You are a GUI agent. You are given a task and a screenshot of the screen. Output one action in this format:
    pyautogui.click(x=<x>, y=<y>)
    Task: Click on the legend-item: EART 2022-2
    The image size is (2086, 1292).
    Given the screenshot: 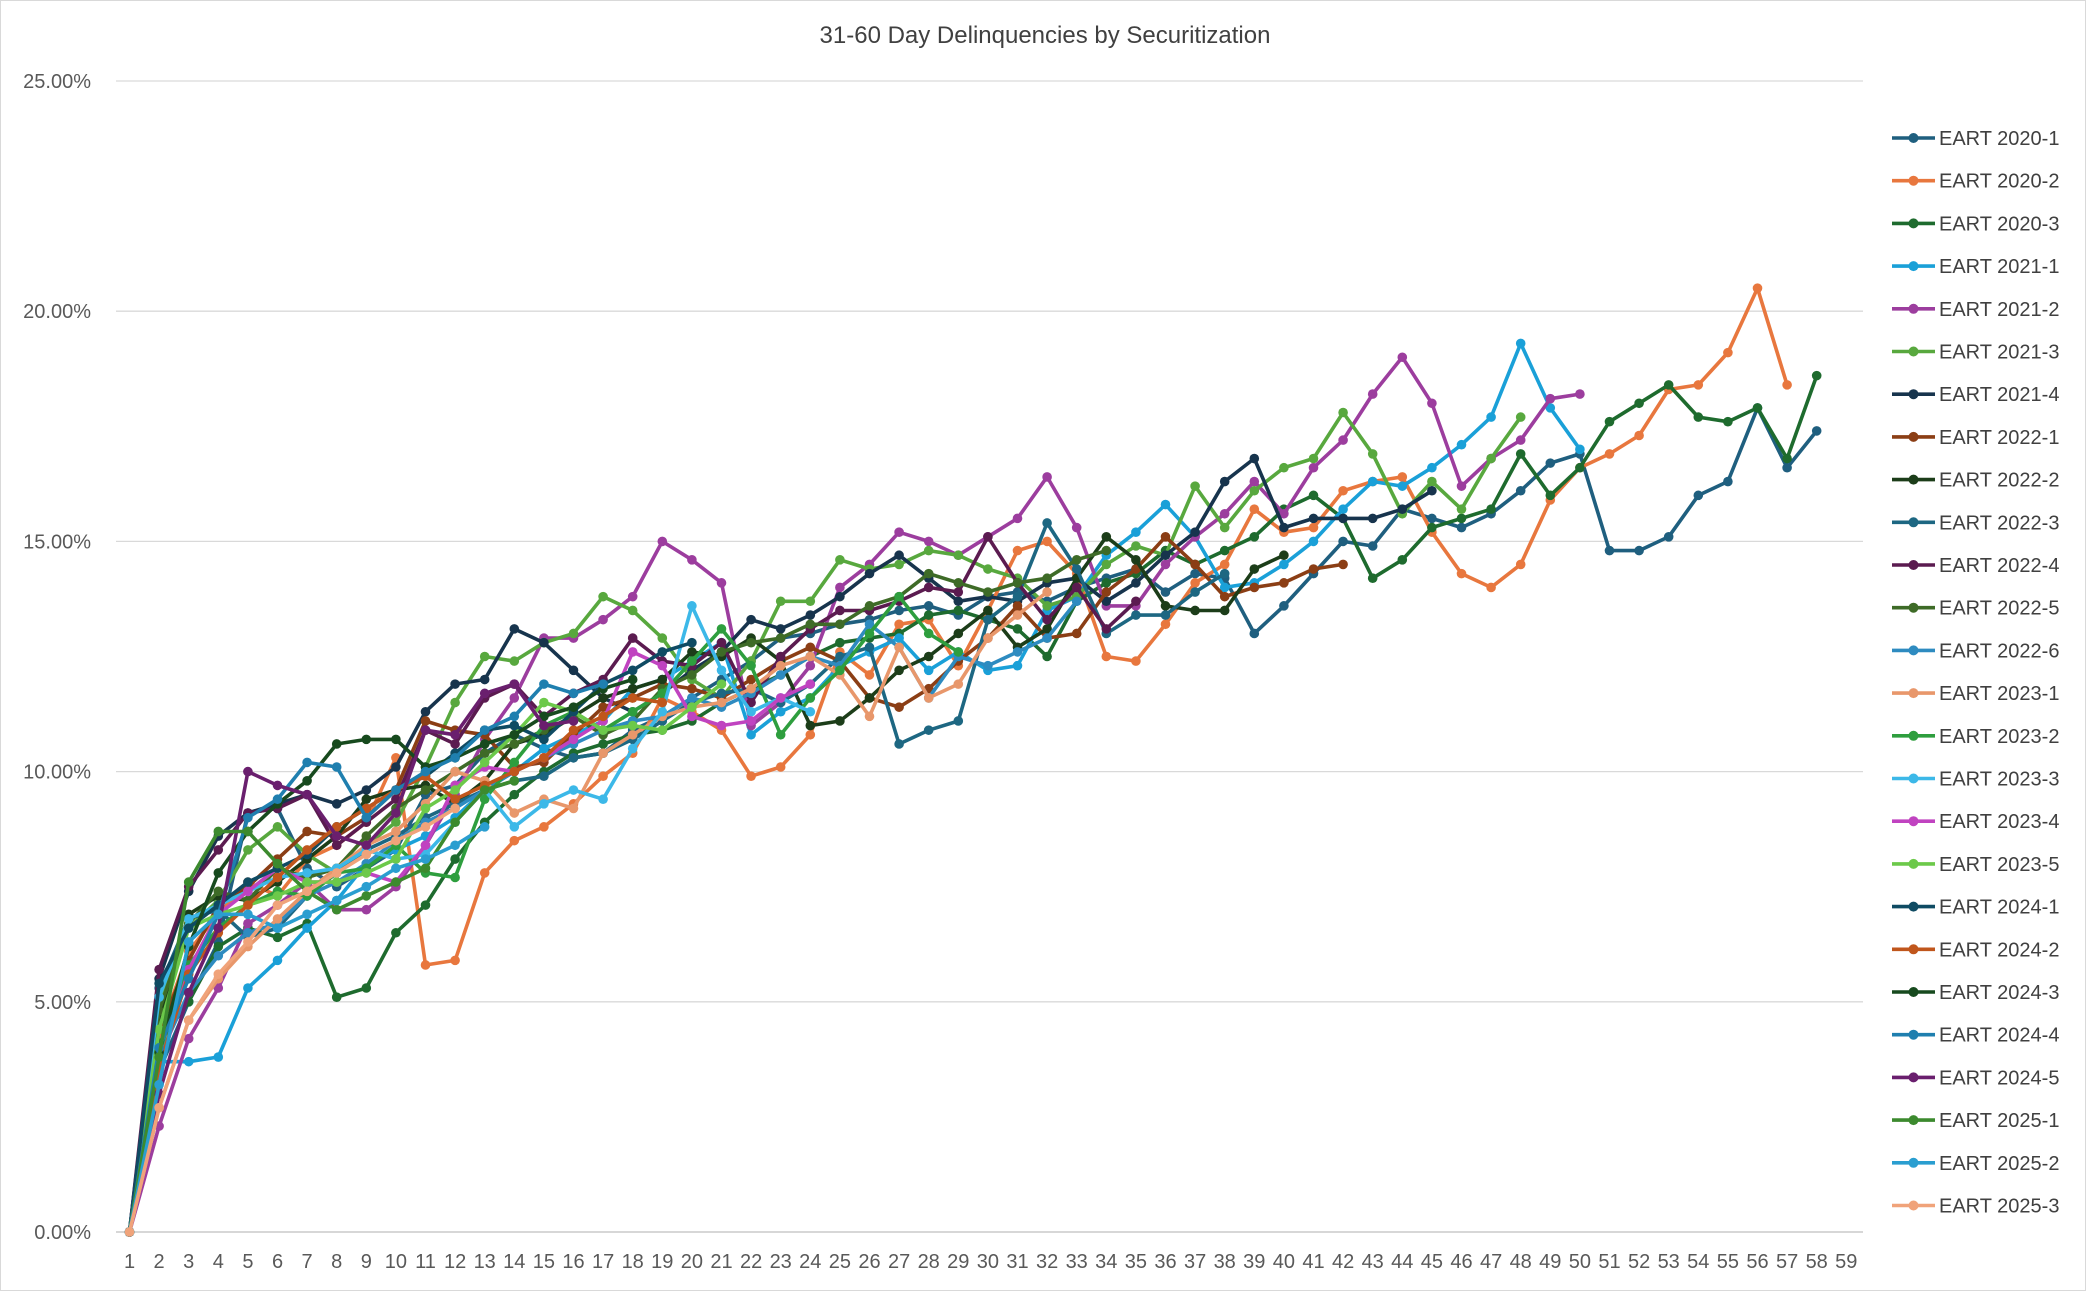 What is the action you would take?
    pyautogui.click(x=1975, y=481)
    